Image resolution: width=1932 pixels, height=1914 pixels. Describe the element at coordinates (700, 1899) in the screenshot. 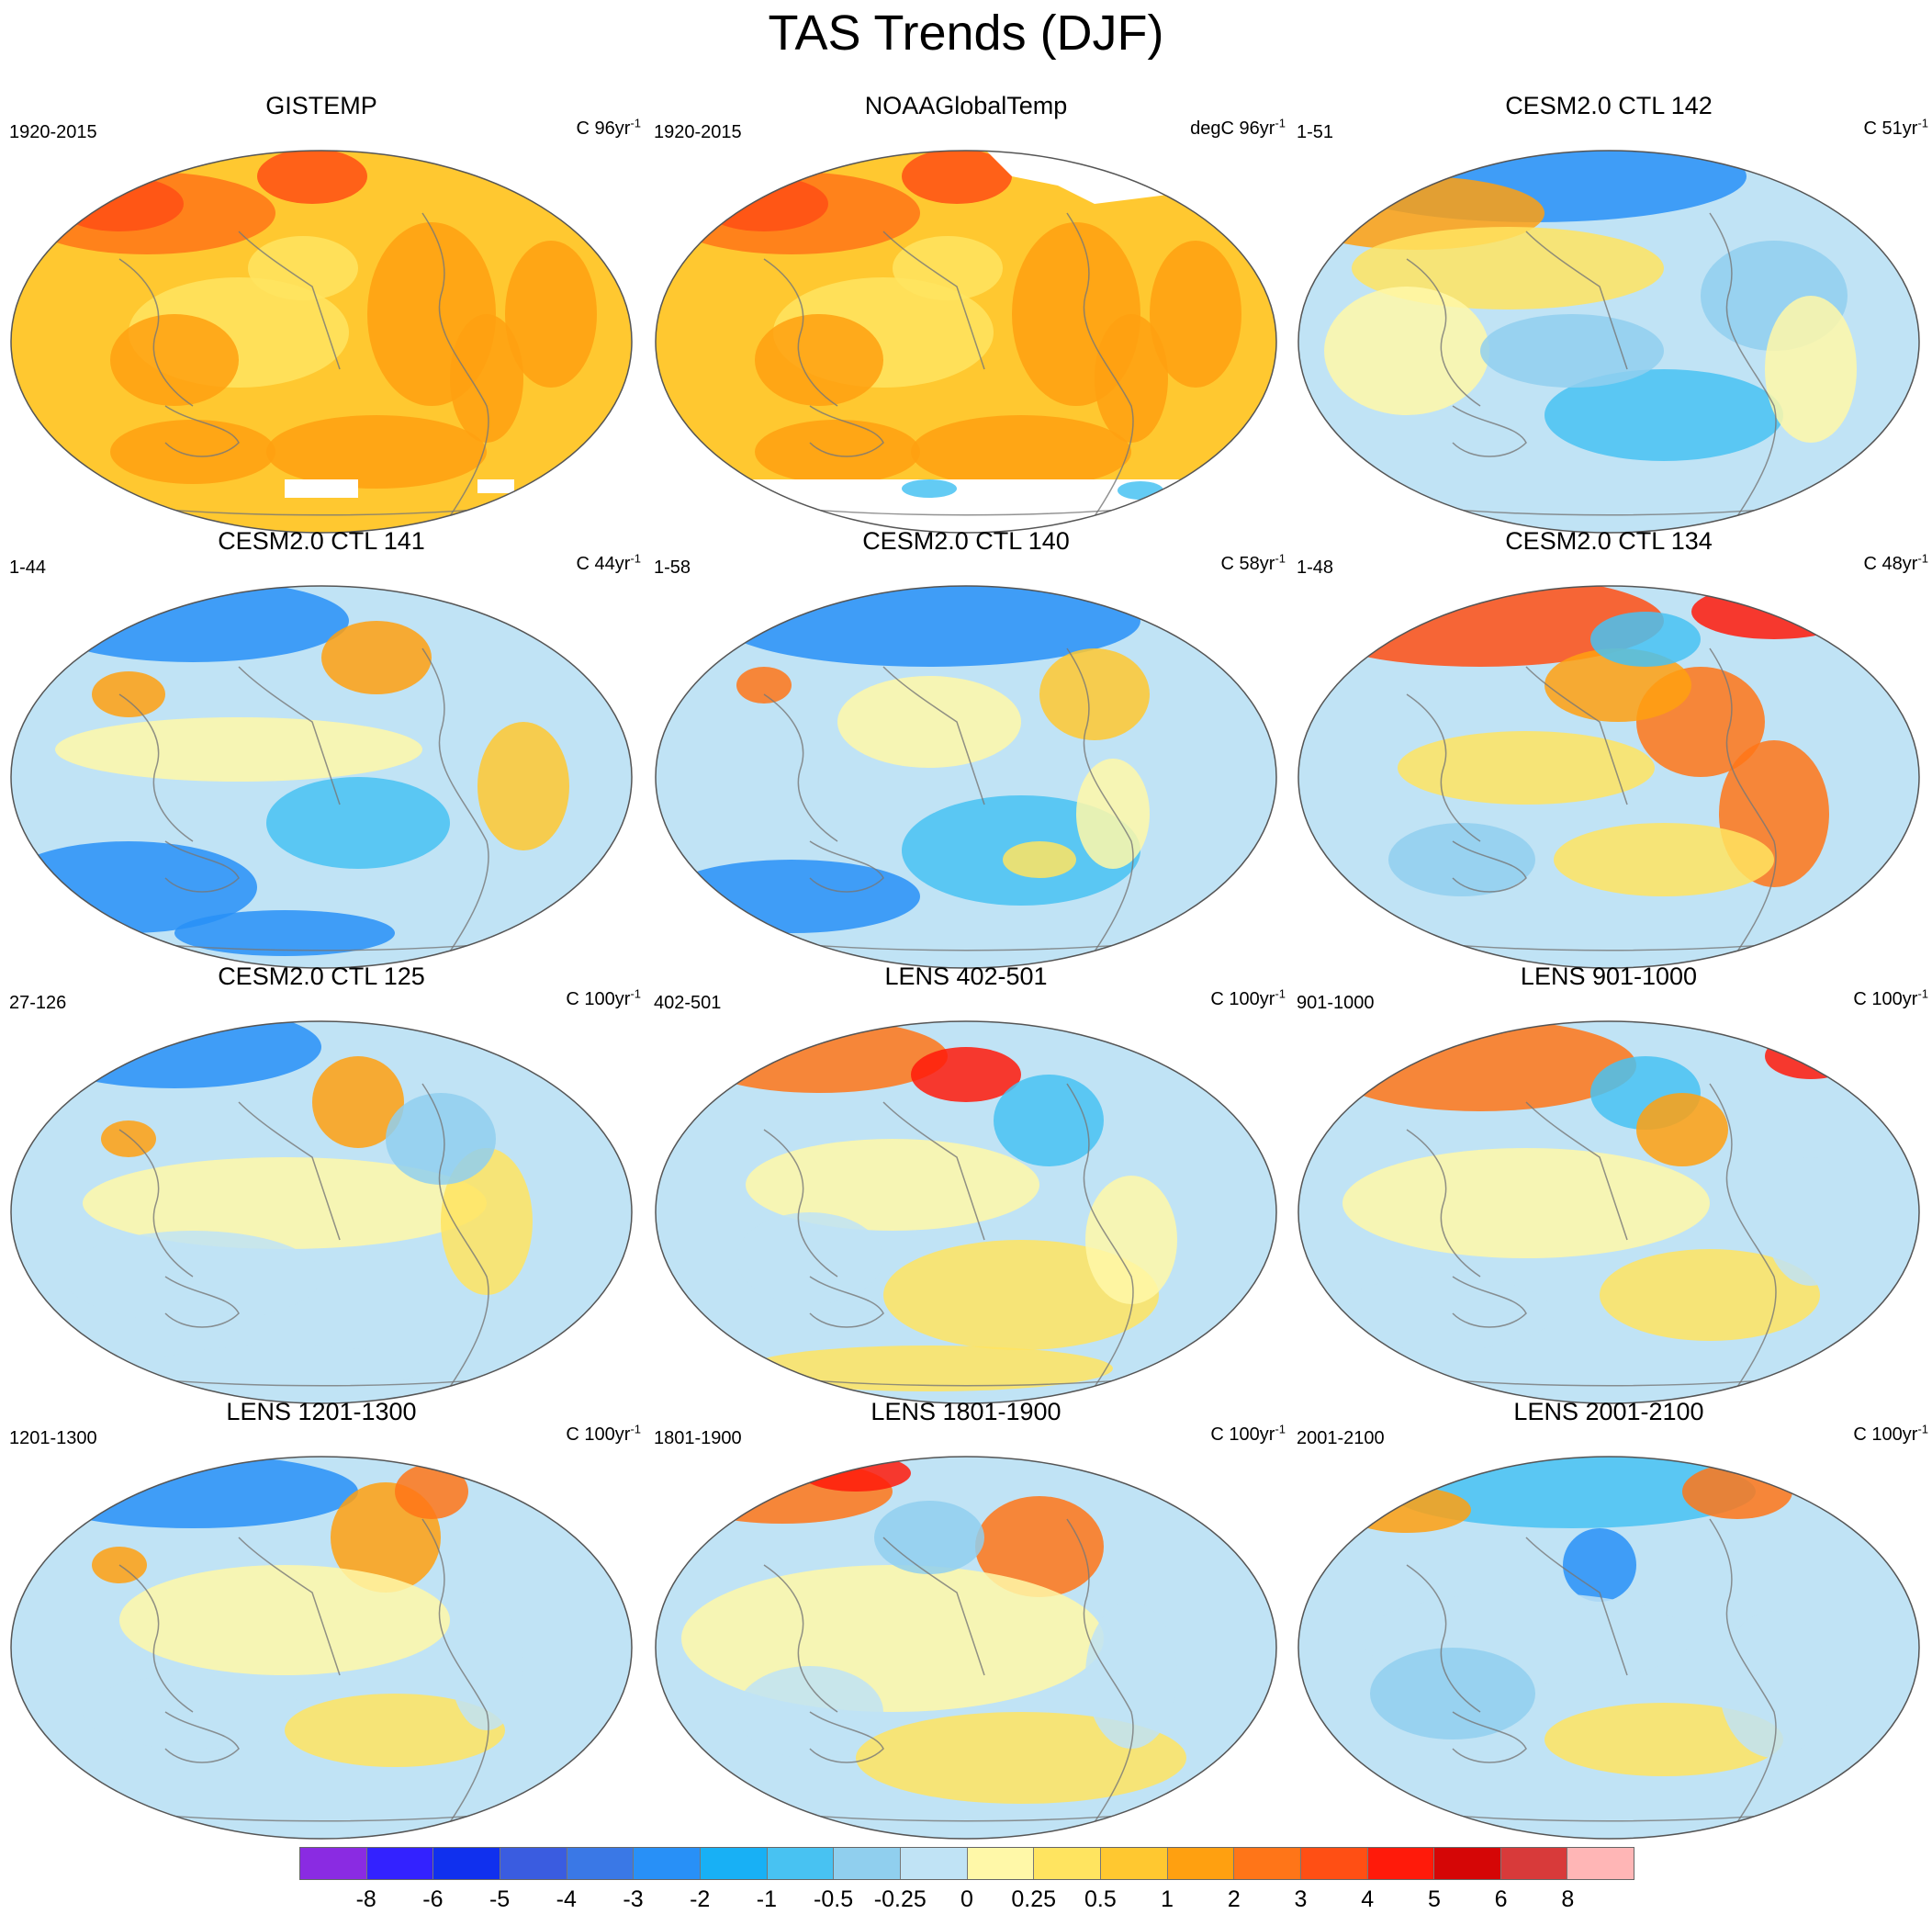

I see `colorbar-label: -2` at that location.